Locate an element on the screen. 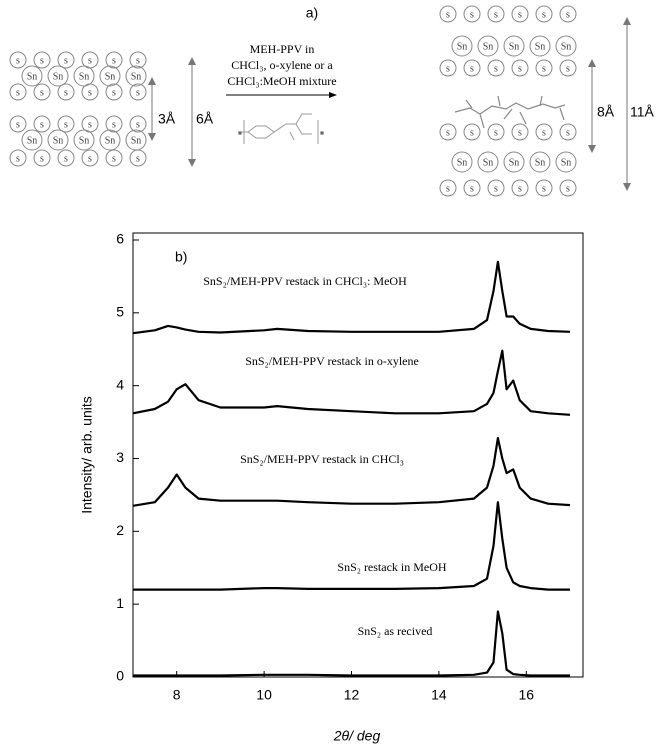 The width and height of the screenshot is (656, 751). x-tick-label: 16 is located at coordinates (527, 695).